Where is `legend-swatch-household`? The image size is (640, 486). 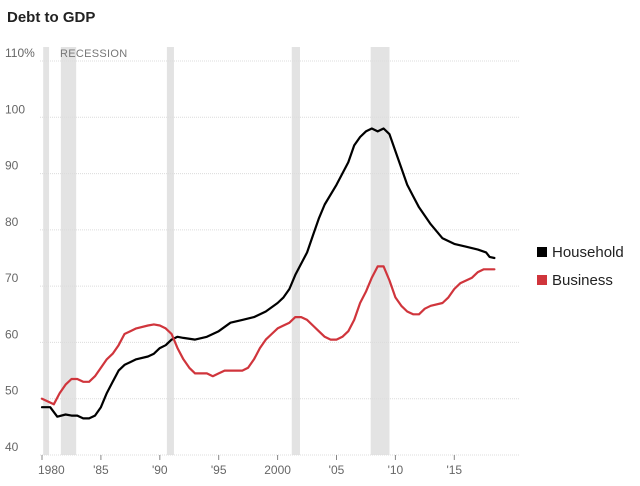 legend-swatch-household is located at coordinates (542, 252).